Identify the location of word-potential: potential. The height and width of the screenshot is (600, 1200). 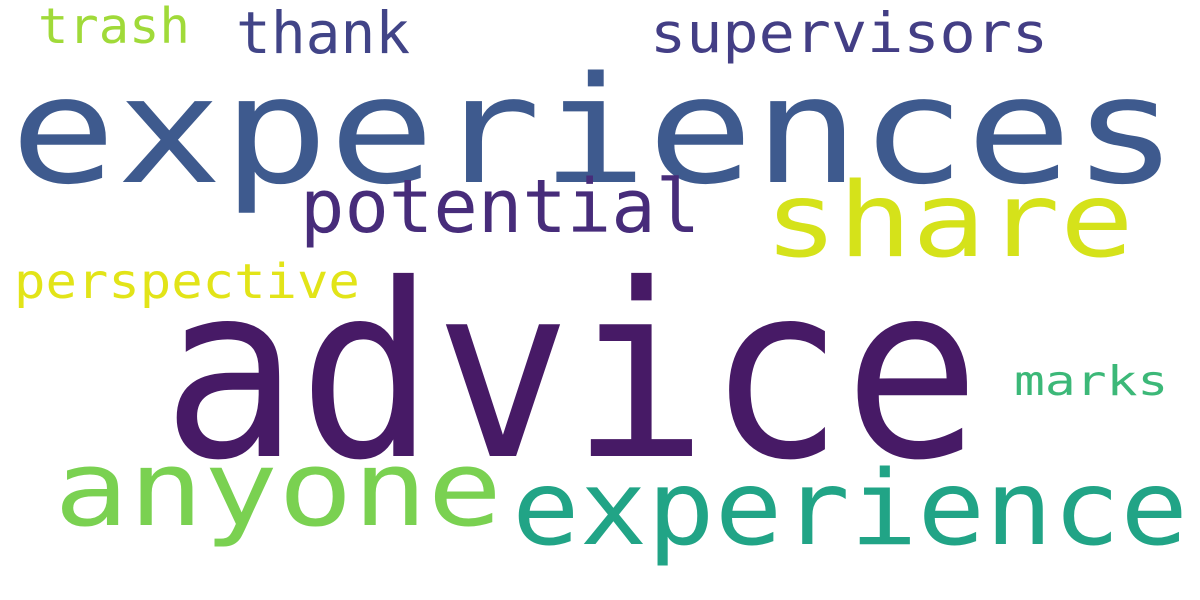
(500, 207).